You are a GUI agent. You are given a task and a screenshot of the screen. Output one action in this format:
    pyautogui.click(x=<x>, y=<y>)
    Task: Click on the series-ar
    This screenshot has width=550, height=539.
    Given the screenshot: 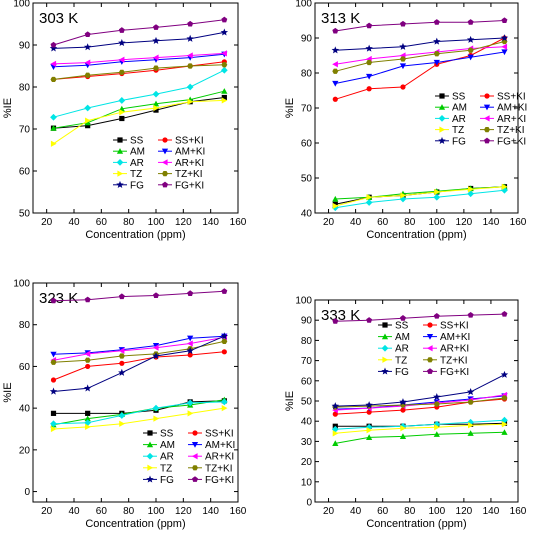 What is the action you would take?
    pyautogui.click(x=139, y=413)
    